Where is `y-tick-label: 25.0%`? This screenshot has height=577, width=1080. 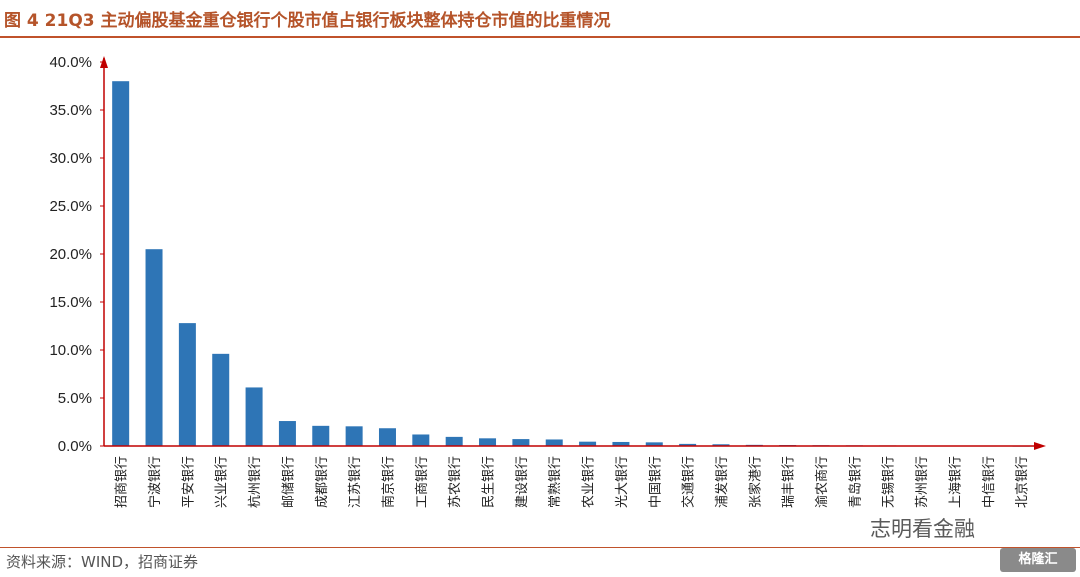
y-tick-label: 25.0% is located at coordinates (70, 206).